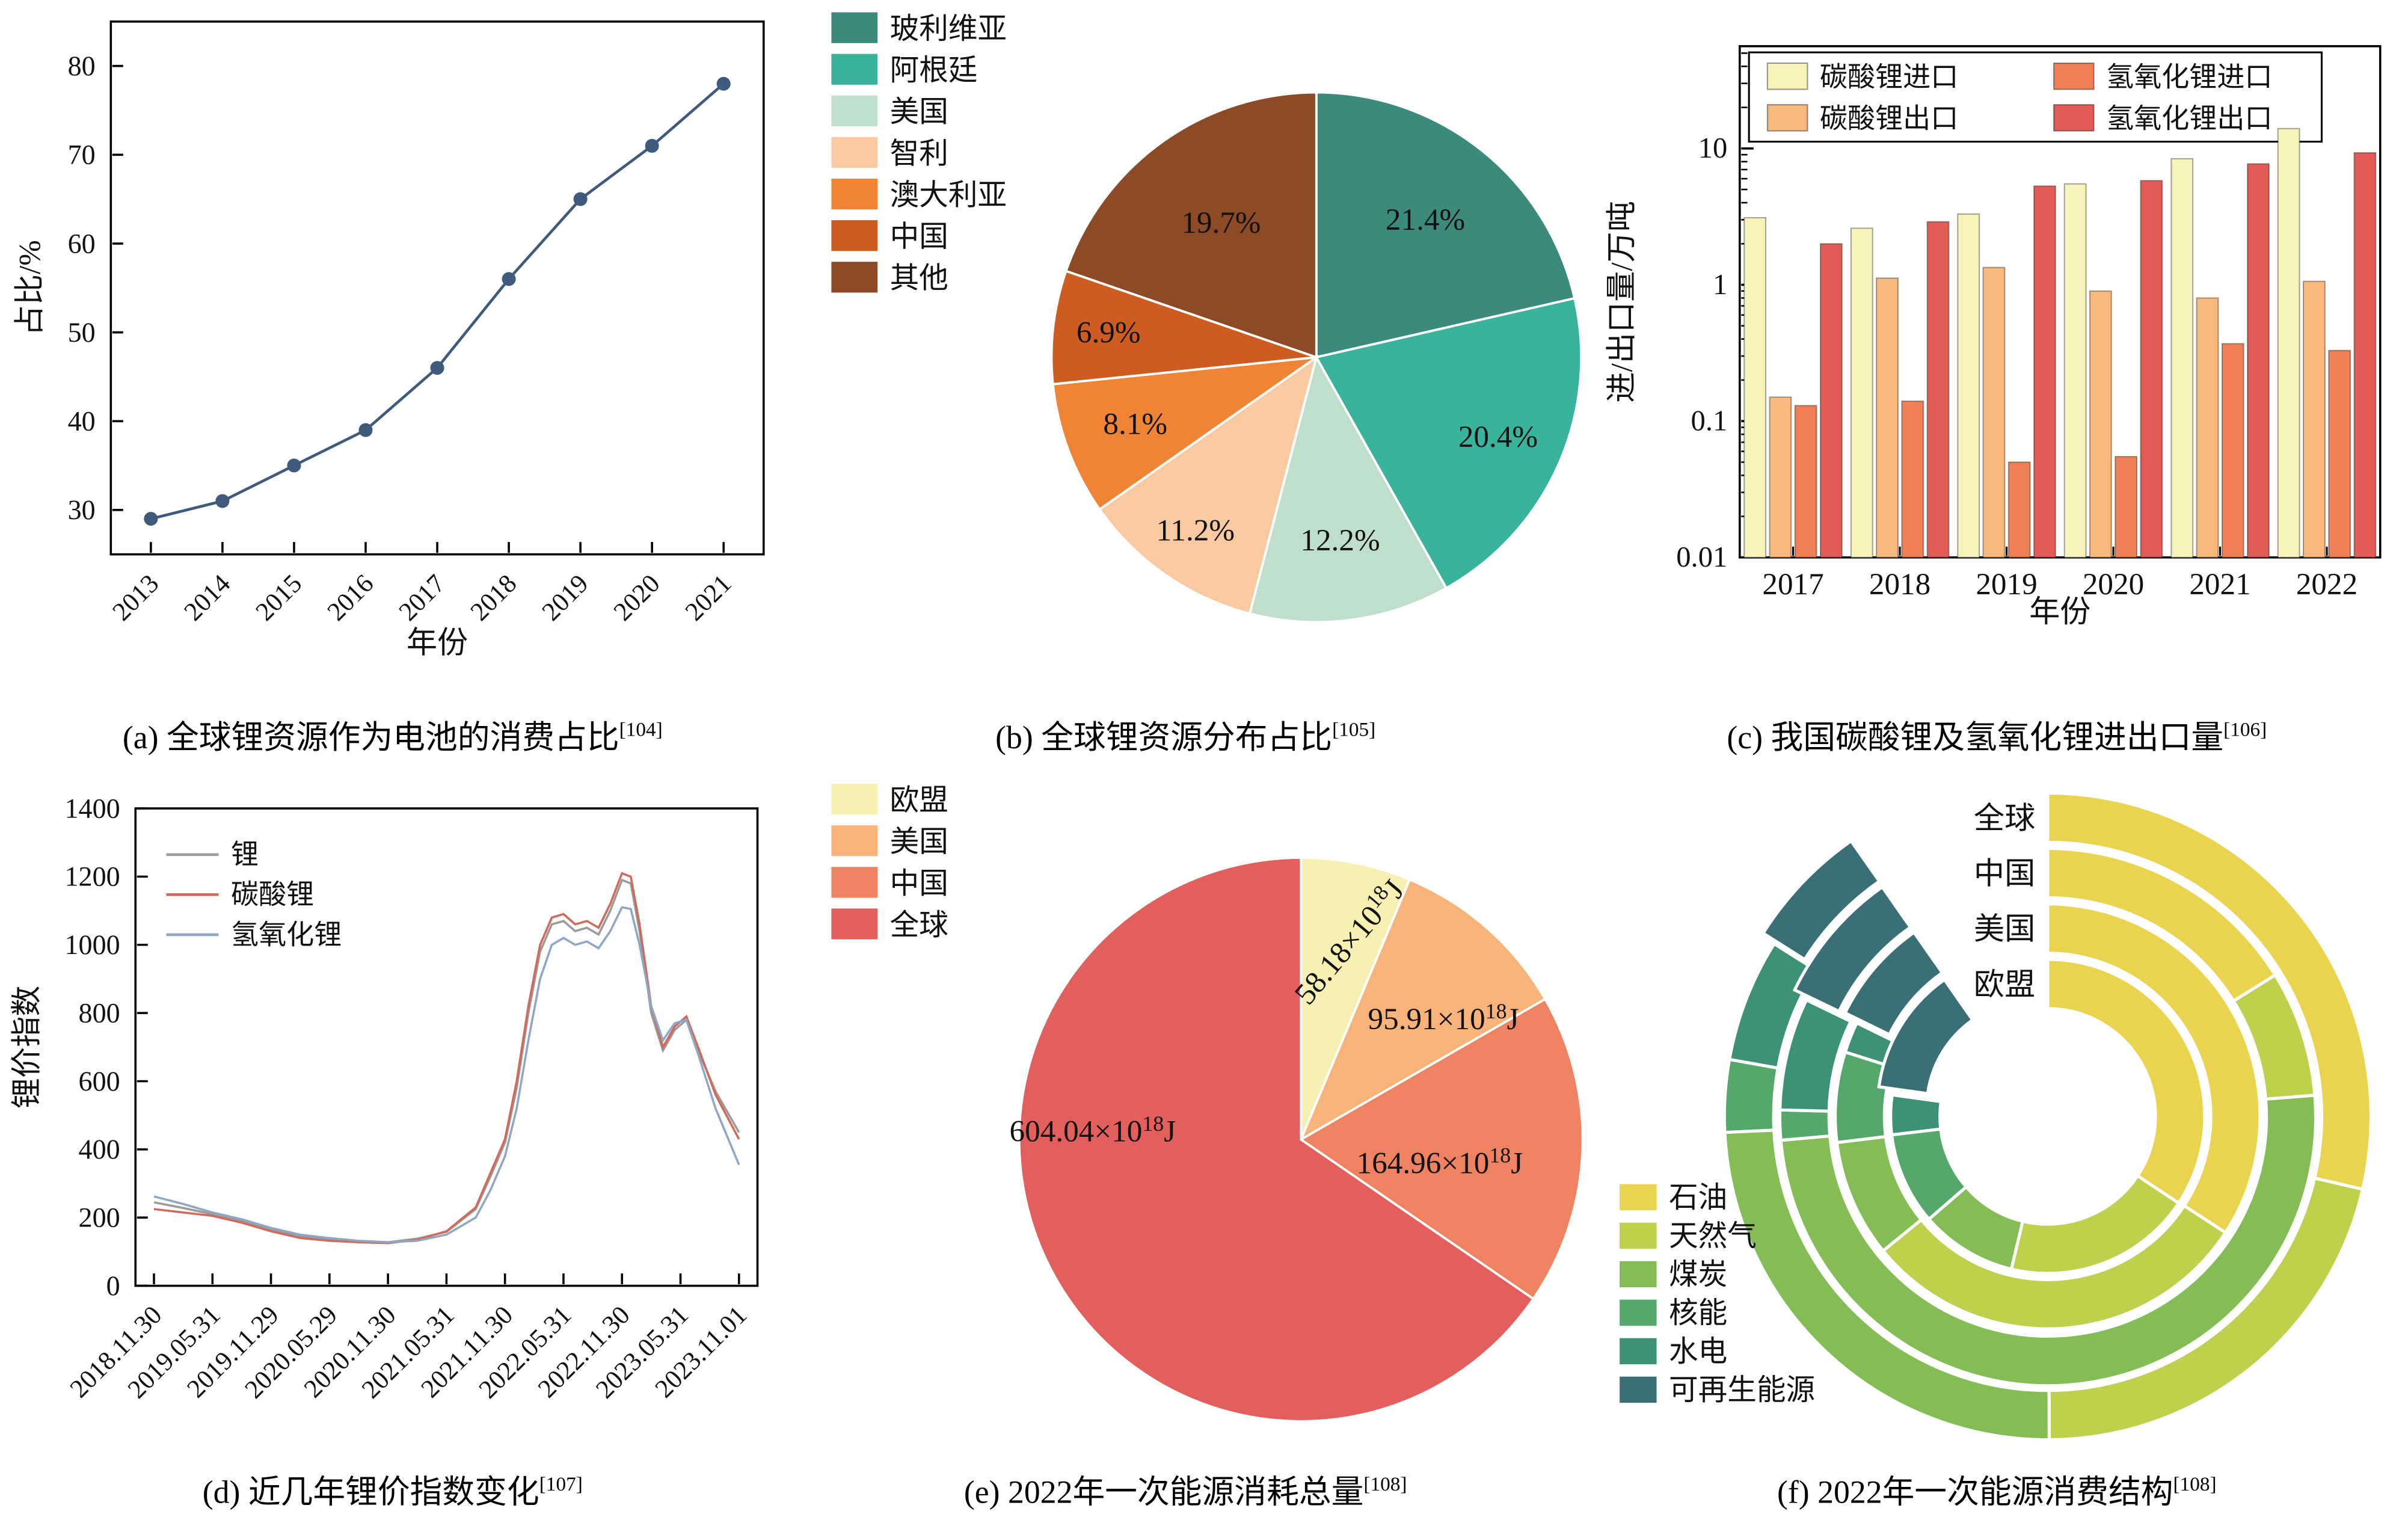 This screenshot has width=2408, height=1520. What do you see at coordinates (2195, 1483) in the screenshot?
I see `caption-f-ref: [108]` at bounding box center [2195, 1483].